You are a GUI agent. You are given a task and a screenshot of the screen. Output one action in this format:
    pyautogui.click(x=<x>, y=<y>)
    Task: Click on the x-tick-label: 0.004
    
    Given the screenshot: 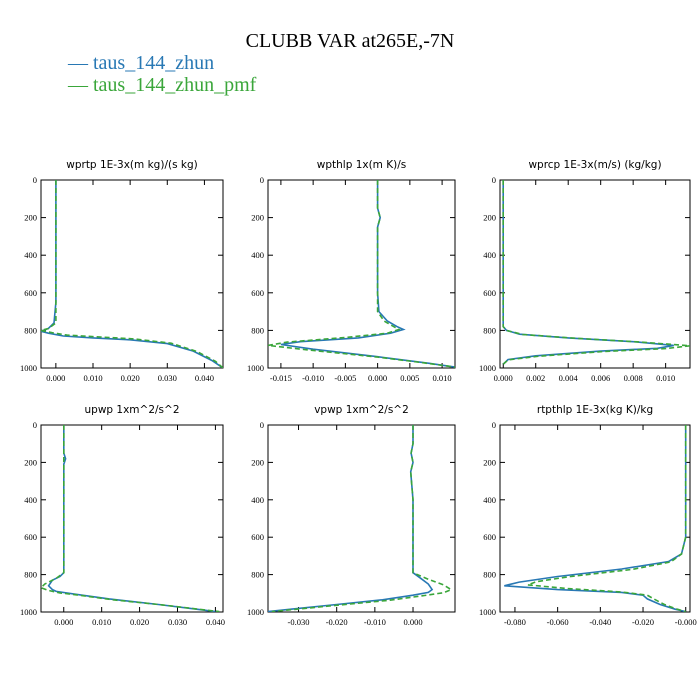 What is the action you would take?
    pyautogui.click(x=569, y=378)
    